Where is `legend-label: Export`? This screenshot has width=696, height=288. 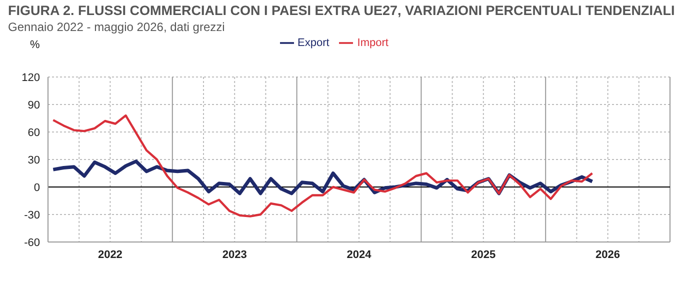 legend-label: Export is located at coordinates (314, 42).